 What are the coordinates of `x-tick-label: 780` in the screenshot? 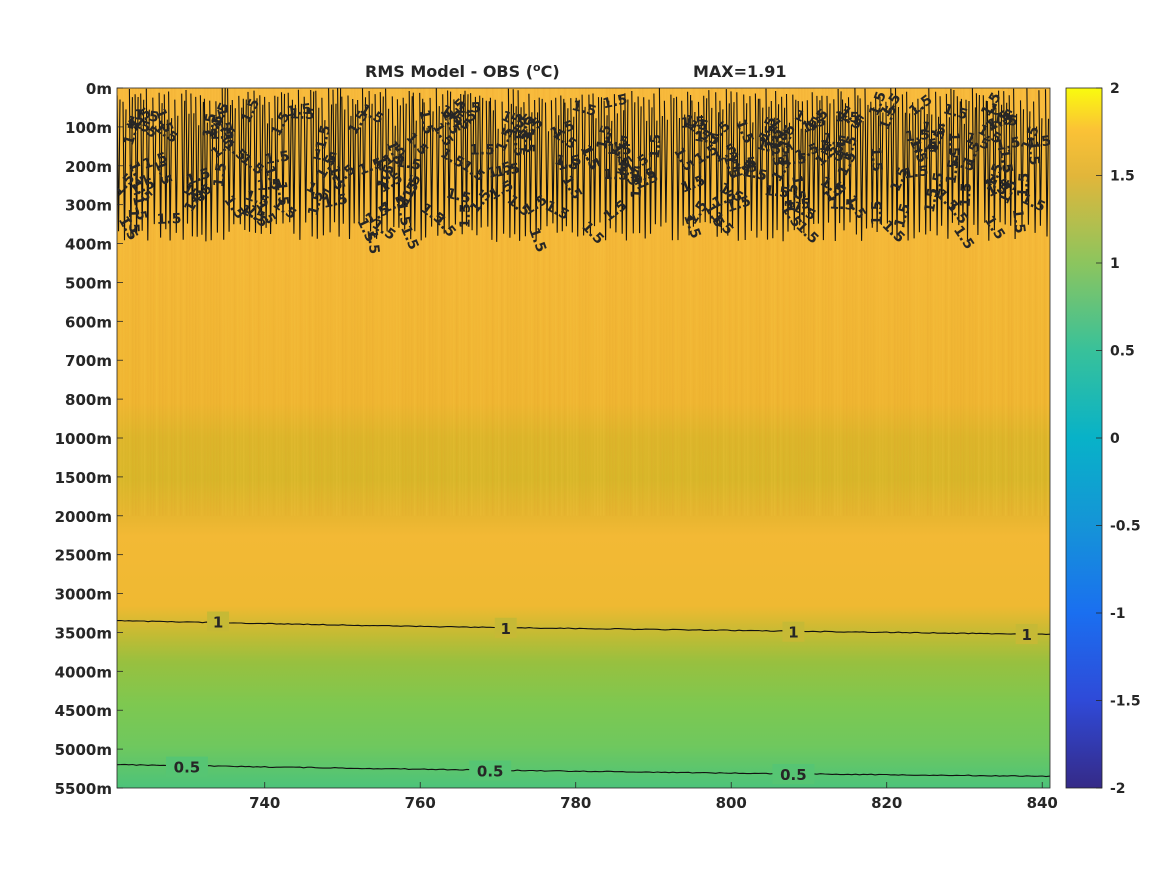 It's located at (575, 803).